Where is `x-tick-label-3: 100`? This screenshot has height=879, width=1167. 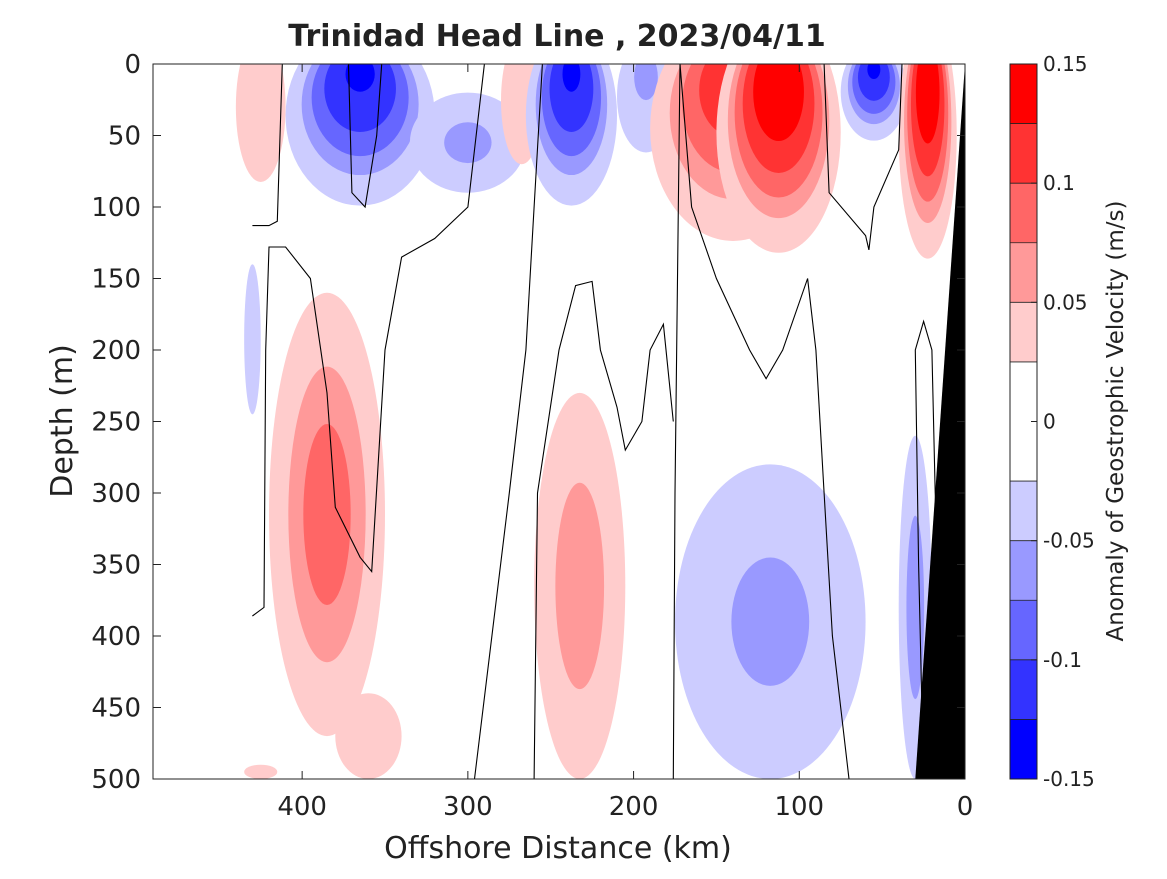 x-tick-label-3: 100 is located at coordinates (799, 807).